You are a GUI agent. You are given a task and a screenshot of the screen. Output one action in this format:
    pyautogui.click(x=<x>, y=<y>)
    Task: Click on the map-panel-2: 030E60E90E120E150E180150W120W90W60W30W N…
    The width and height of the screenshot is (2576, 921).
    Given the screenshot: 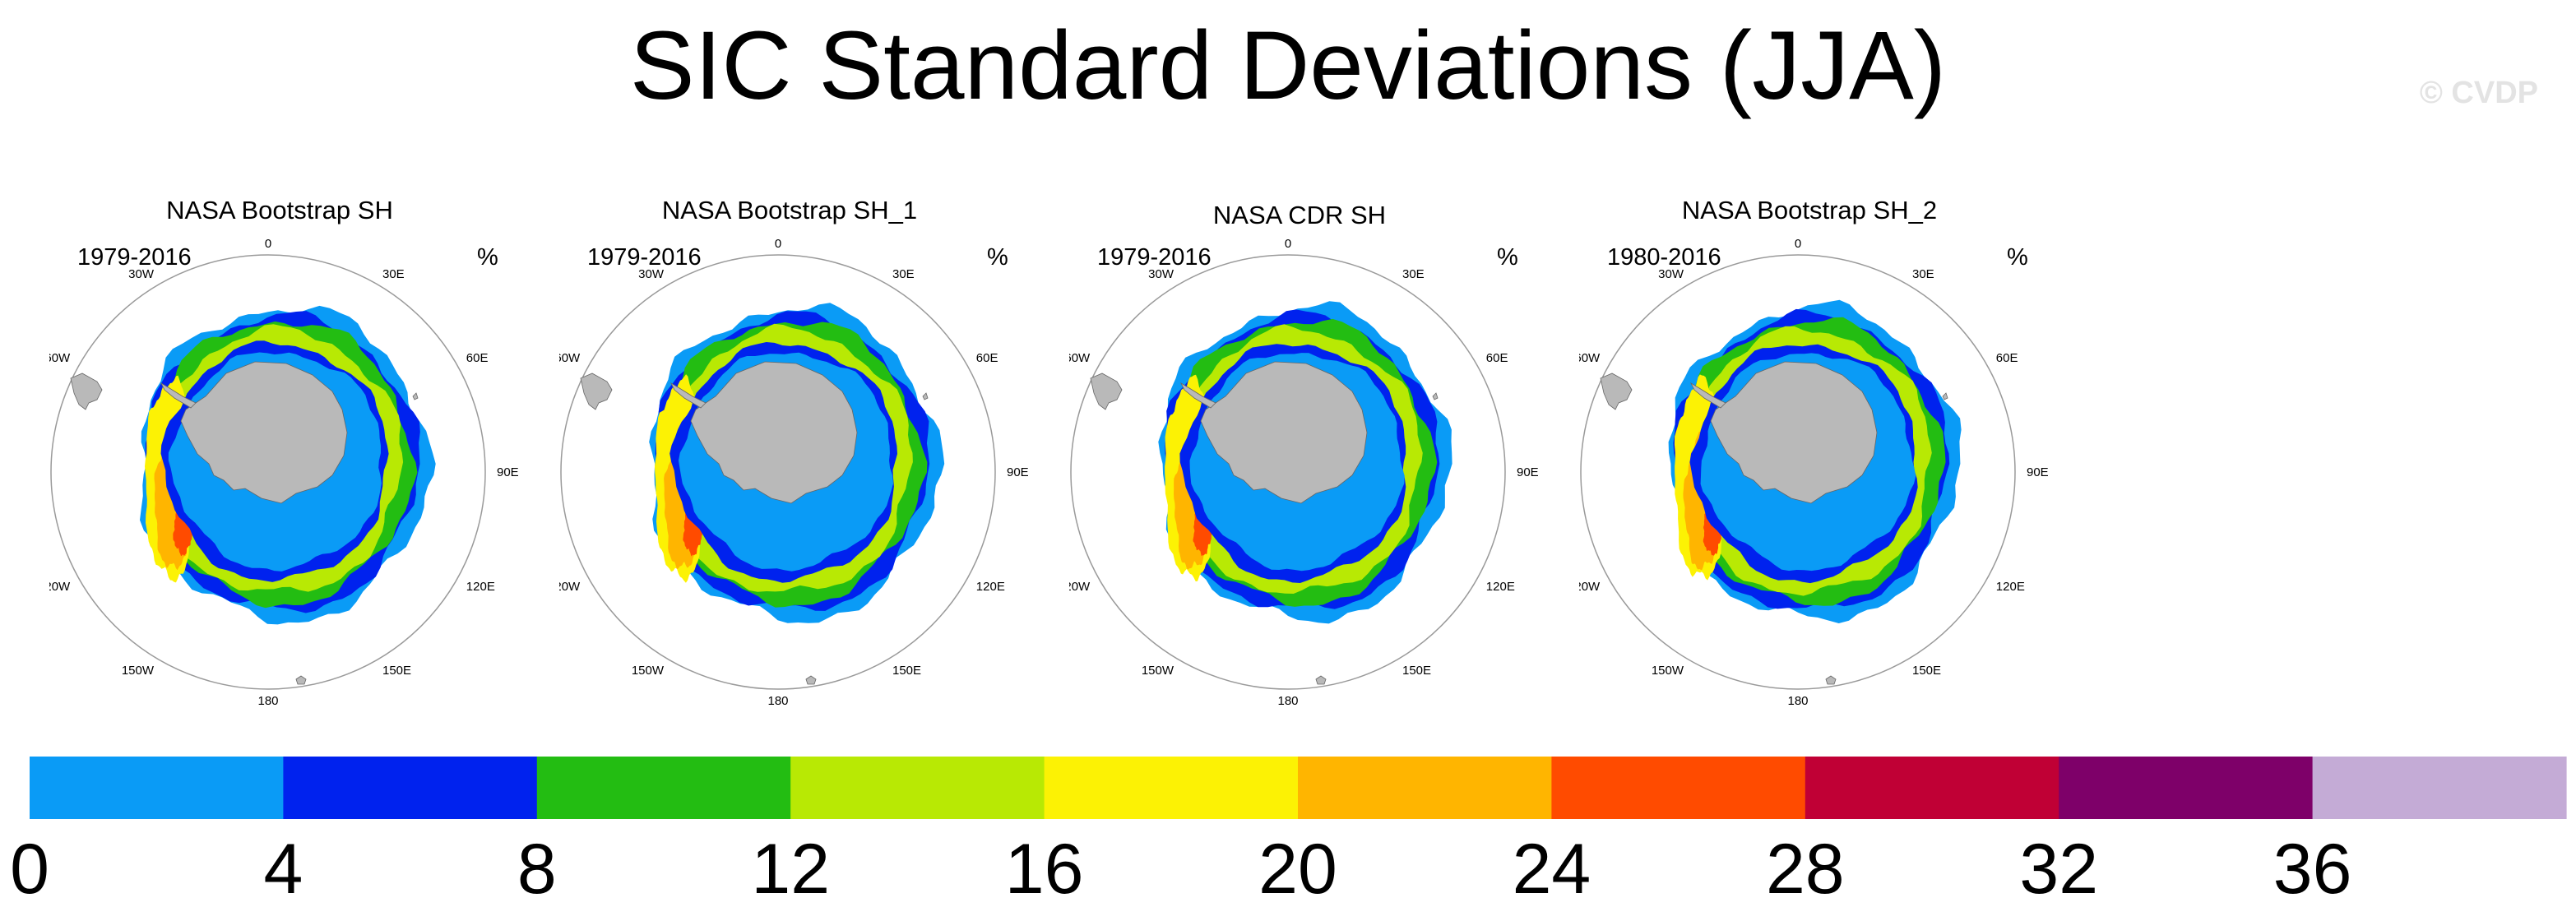 What is the action you would take?
    pyautogui.click(x=806, y=451)
    